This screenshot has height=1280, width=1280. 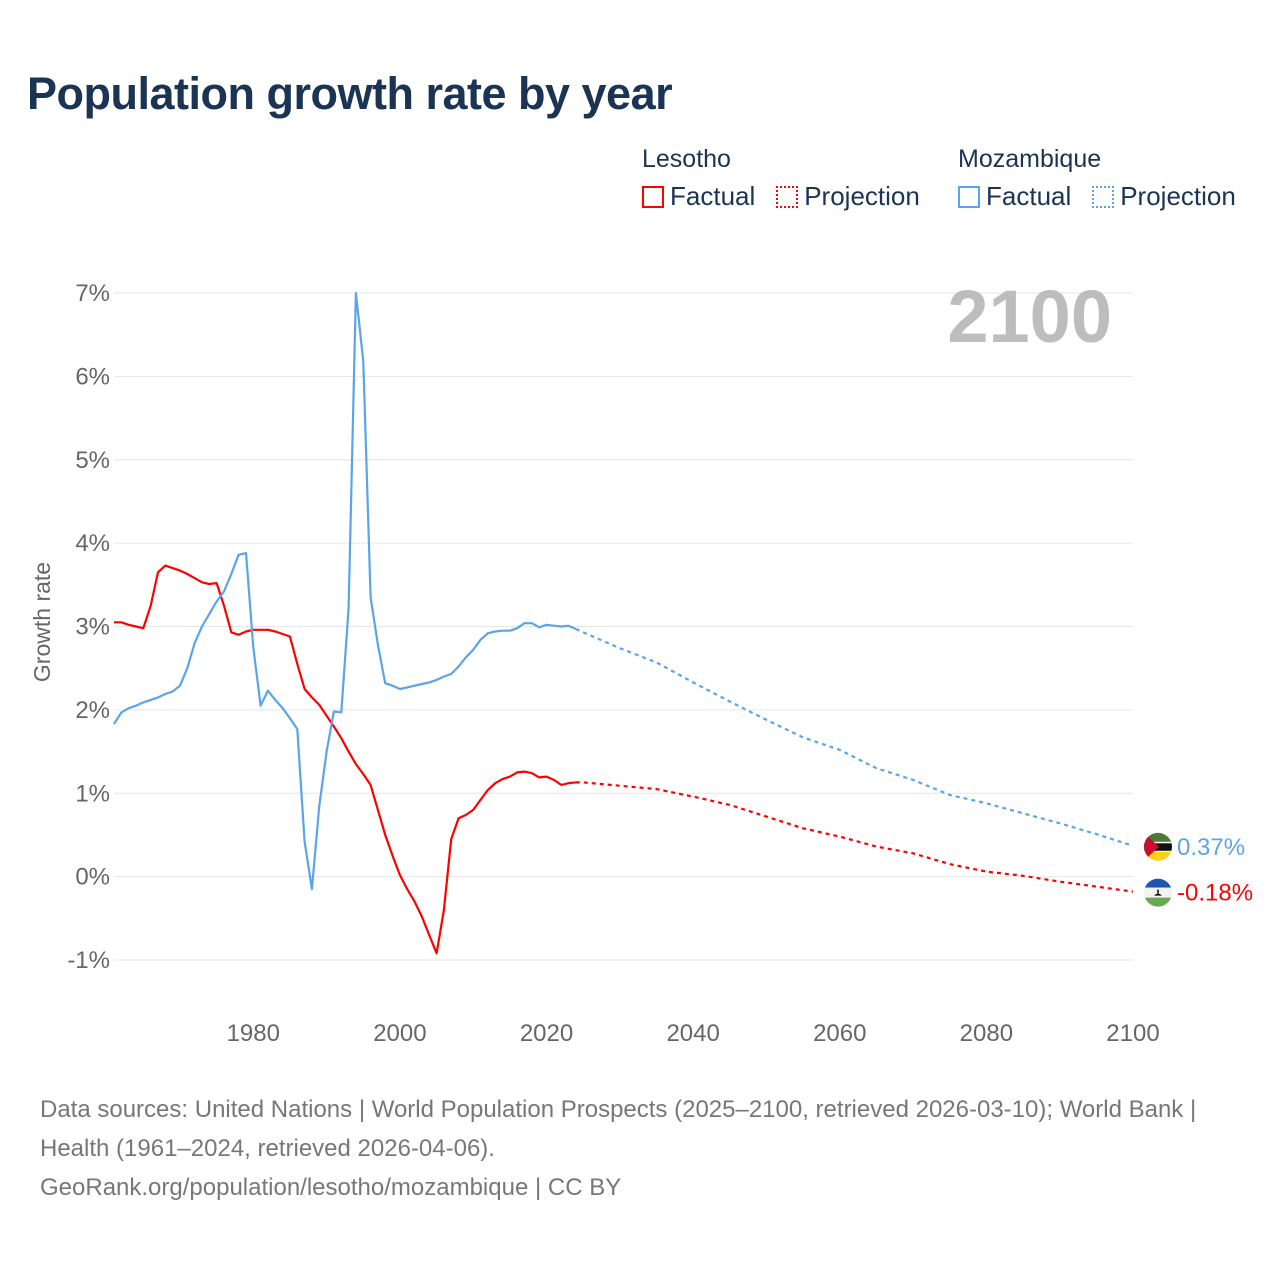 I want to click on x-tick-label: 2060, so click(x=839, y=1033).